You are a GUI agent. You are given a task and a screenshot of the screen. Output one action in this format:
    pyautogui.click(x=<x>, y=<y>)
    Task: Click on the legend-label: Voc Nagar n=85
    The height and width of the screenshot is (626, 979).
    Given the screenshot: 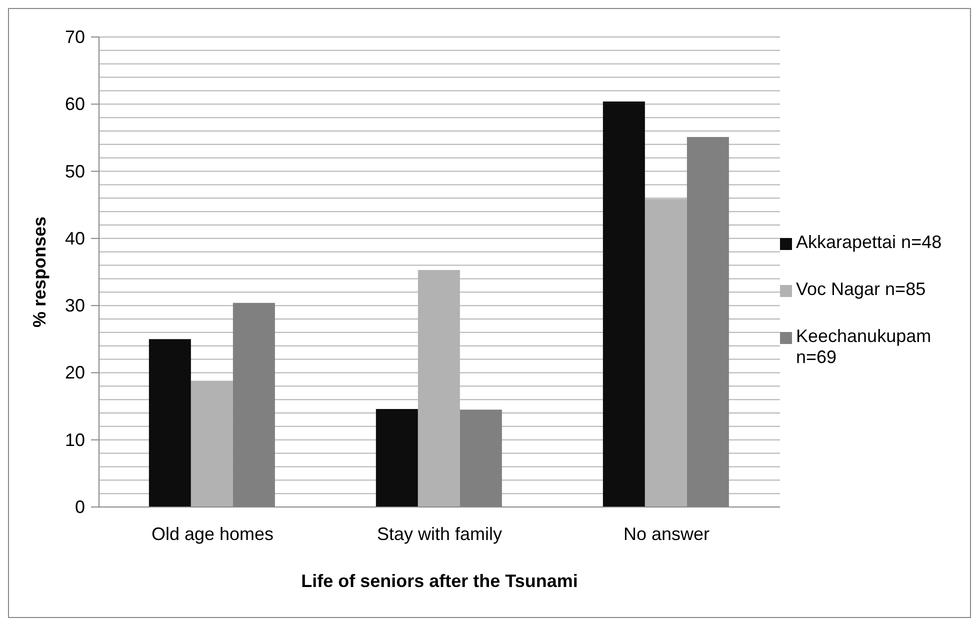 What is the action you would take?
    pyautogui.click(x=861, y=289)
    